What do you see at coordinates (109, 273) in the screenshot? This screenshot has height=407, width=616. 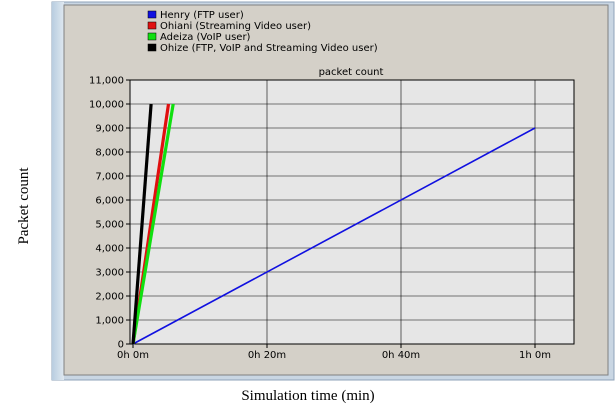 I see `y-tick-label: 3,000` at bounding box center [109, 273].